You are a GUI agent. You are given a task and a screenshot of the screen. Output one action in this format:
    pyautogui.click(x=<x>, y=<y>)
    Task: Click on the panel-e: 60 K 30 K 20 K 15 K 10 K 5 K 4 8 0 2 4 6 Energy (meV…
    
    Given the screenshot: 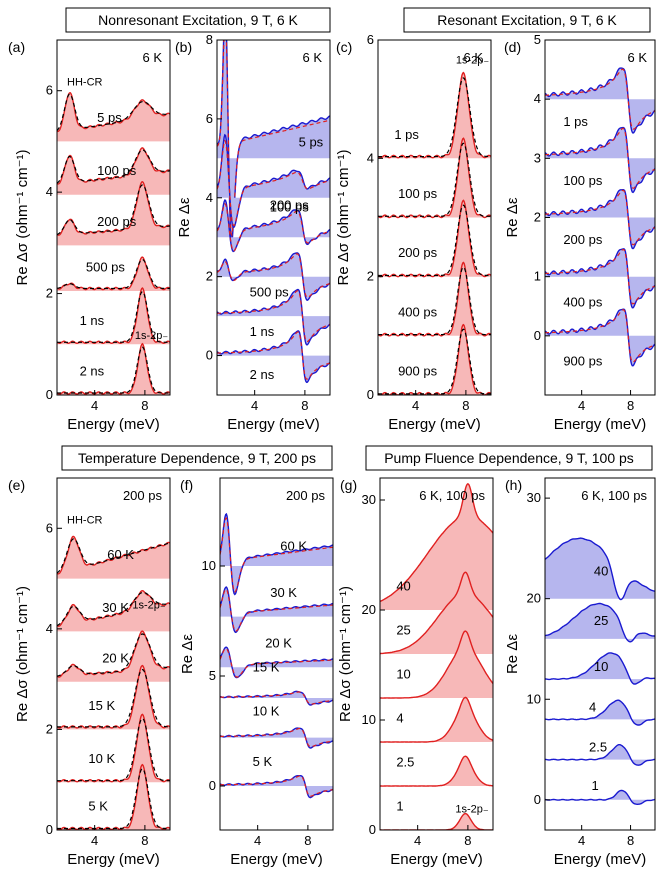 What is the action you would take?
    pyautogui.click(x=89, y=672)
    